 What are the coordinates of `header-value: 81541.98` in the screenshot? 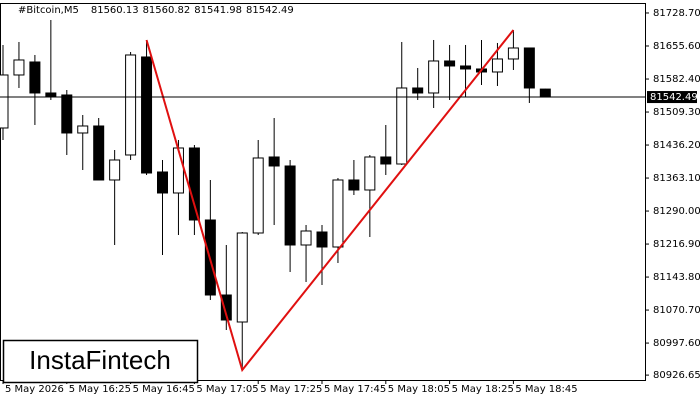 It's located at (218, 10).